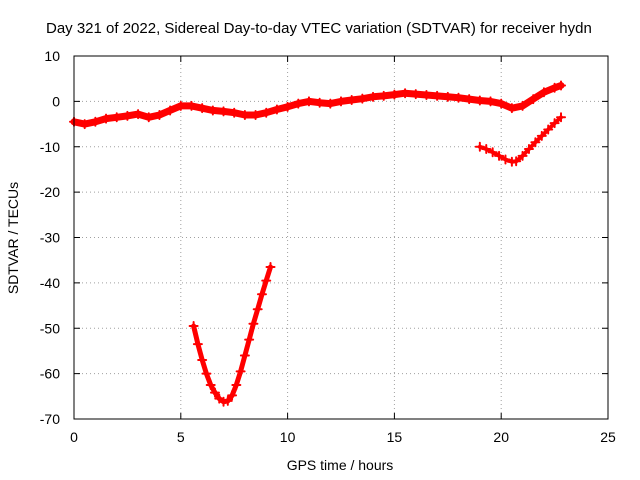 This screenshot has width=640, height=480. What do you see at coordinates (288, 437) in the screenshot?
I see `x-tick-label: 10` at bounding box center [288, 437].